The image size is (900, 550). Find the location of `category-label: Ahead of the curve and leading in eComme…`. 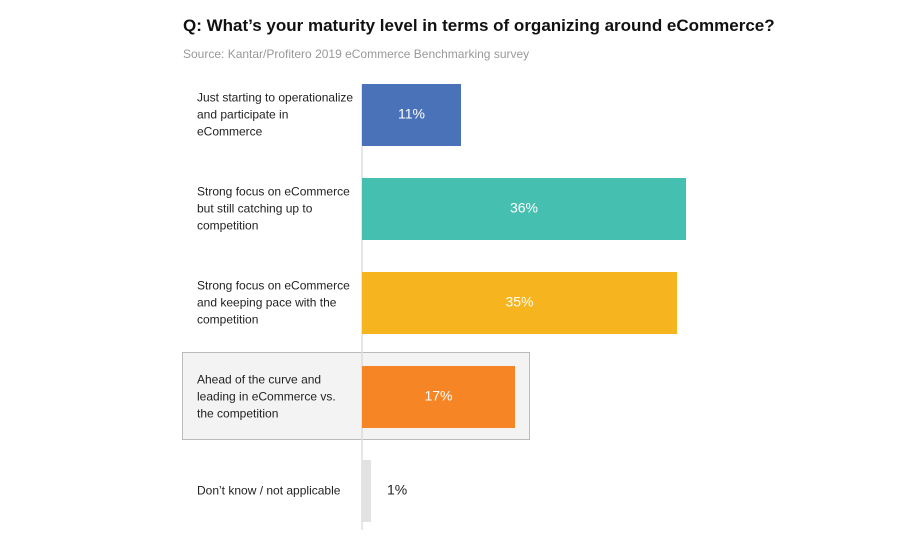

category-label: Ahead of the curve and leading in eComme… is located at coordinates (266, 396).